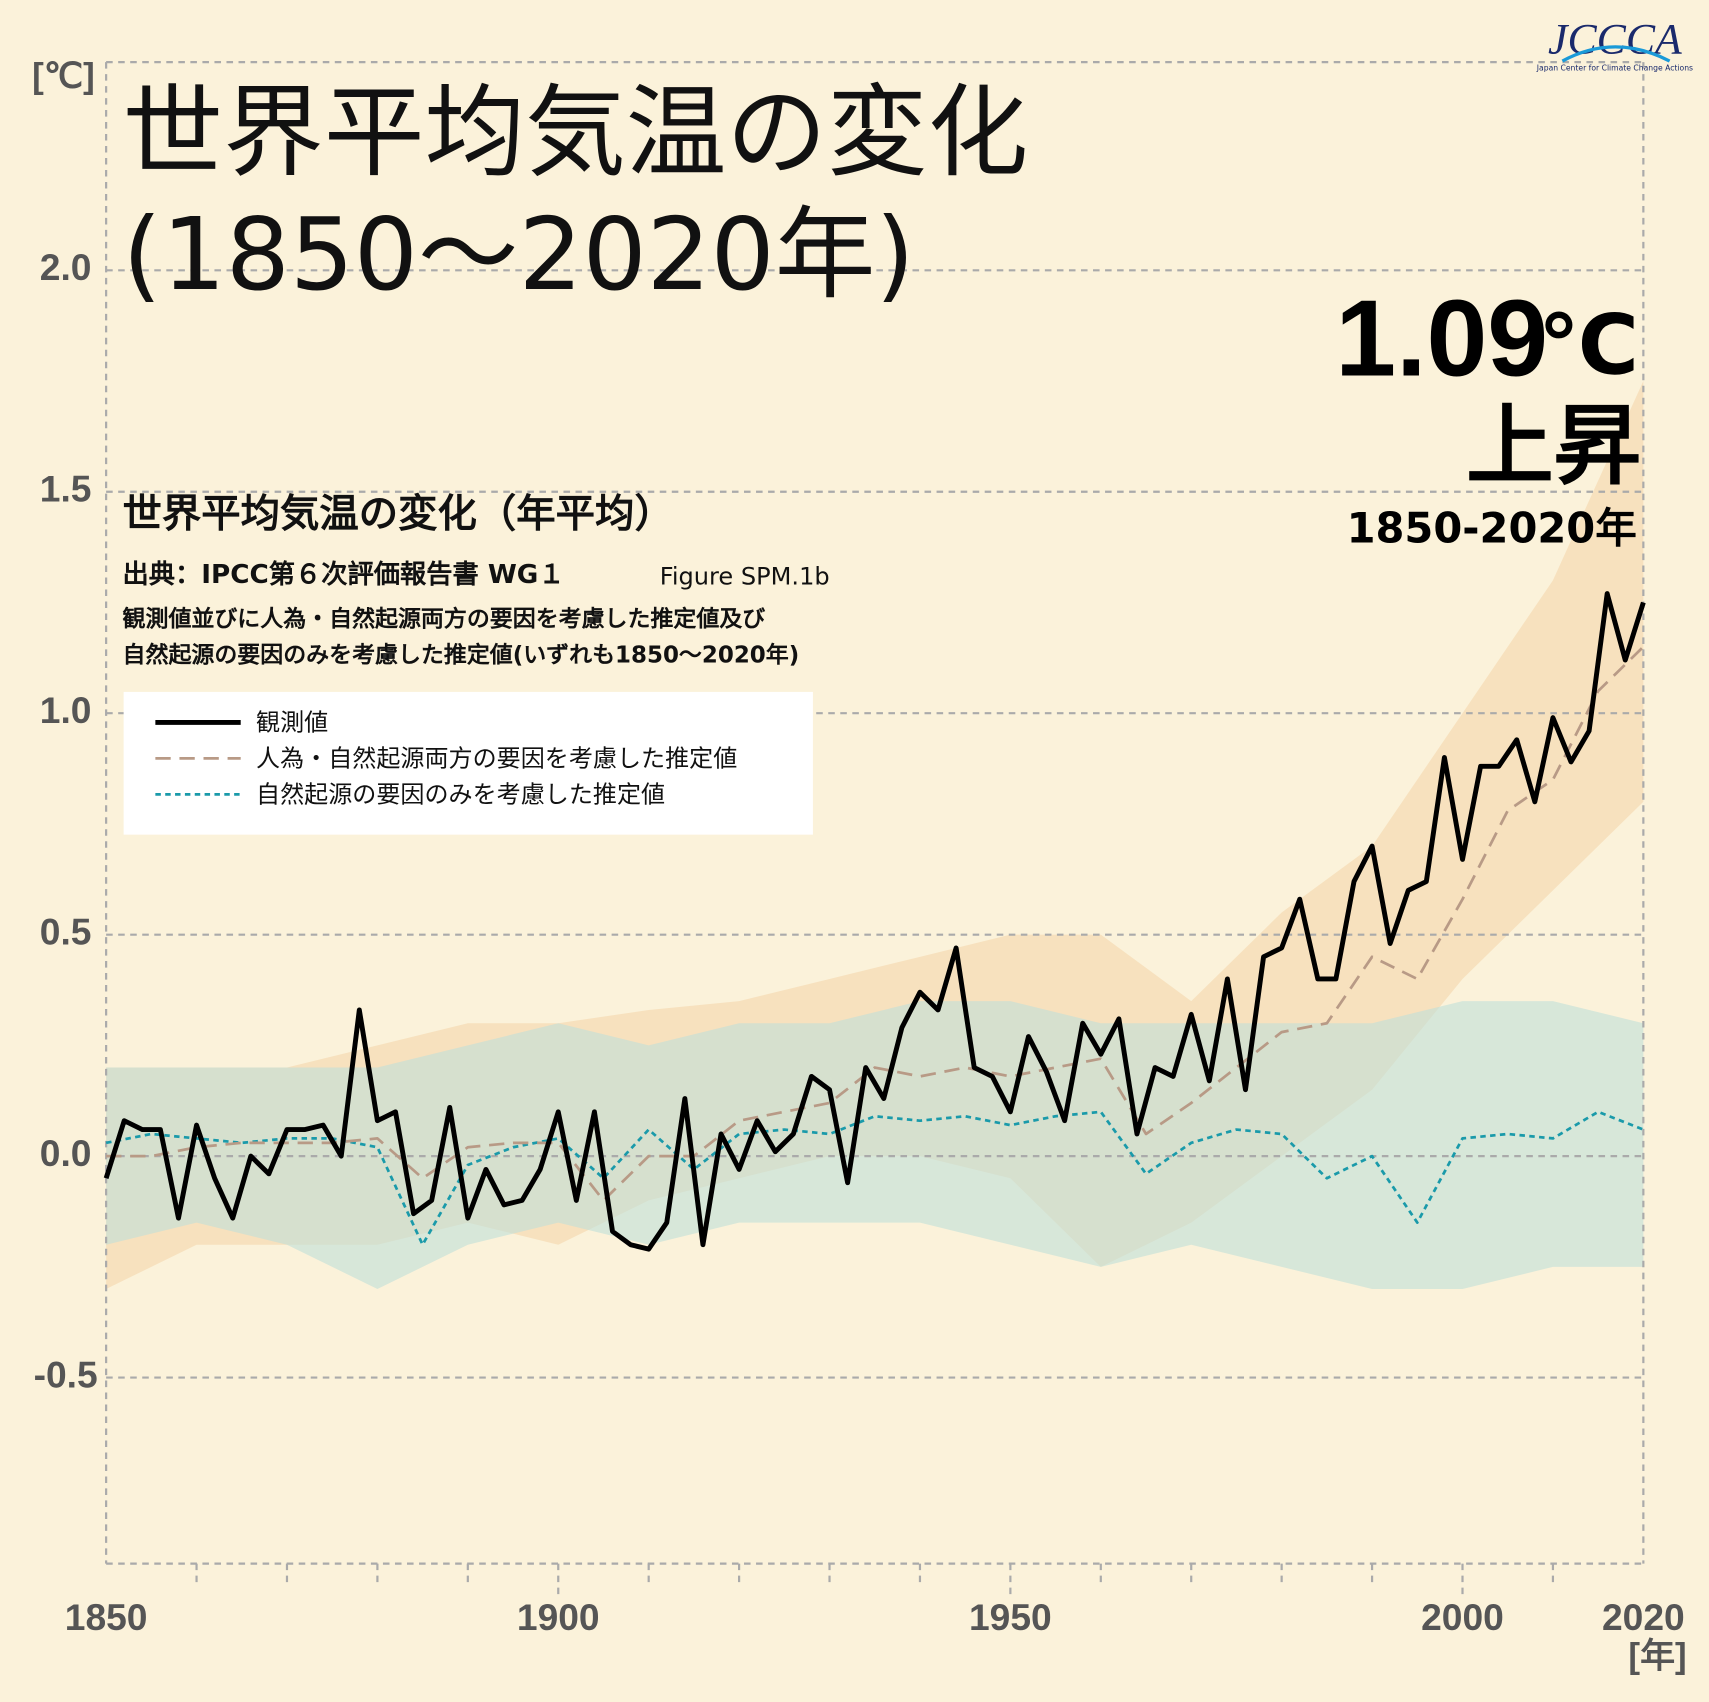 The height and width of the screenshot is (1702, 1709). I want to click on x-tick-label: 1850, so click(106, 1617).